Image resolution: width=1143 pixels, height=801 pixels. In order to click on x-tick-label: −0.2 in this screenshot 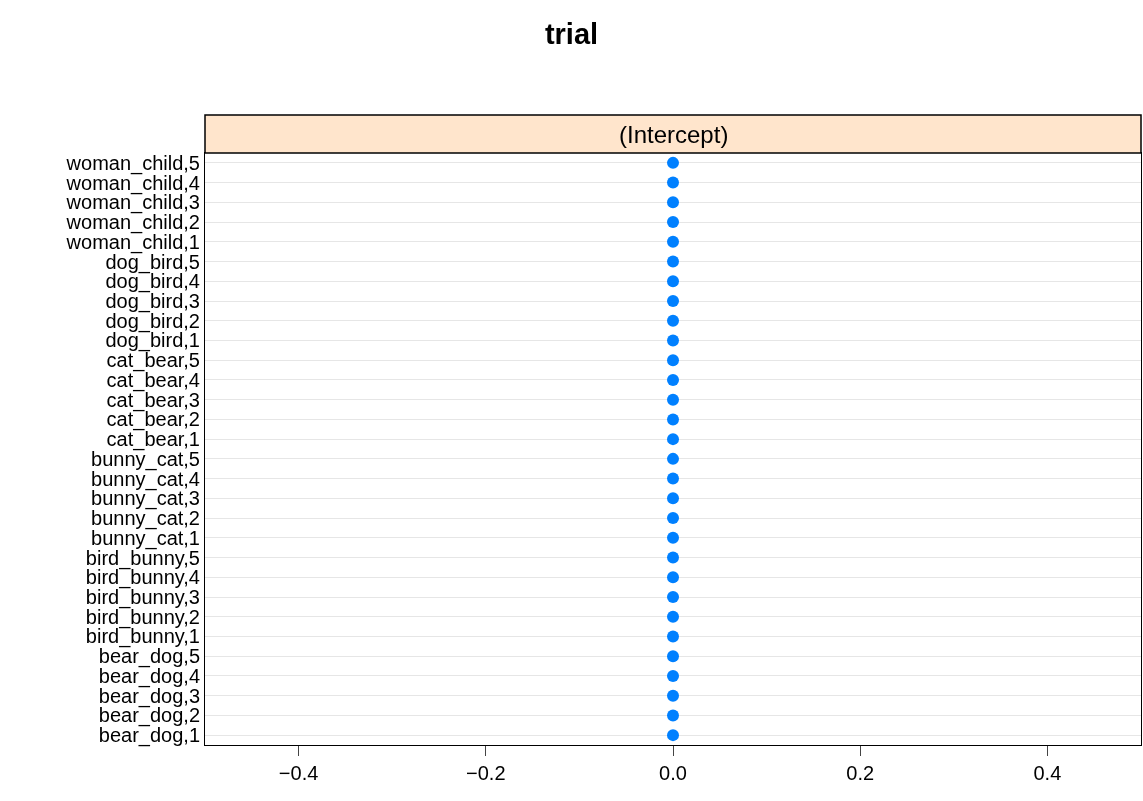, I will do `click(486, 773)`.